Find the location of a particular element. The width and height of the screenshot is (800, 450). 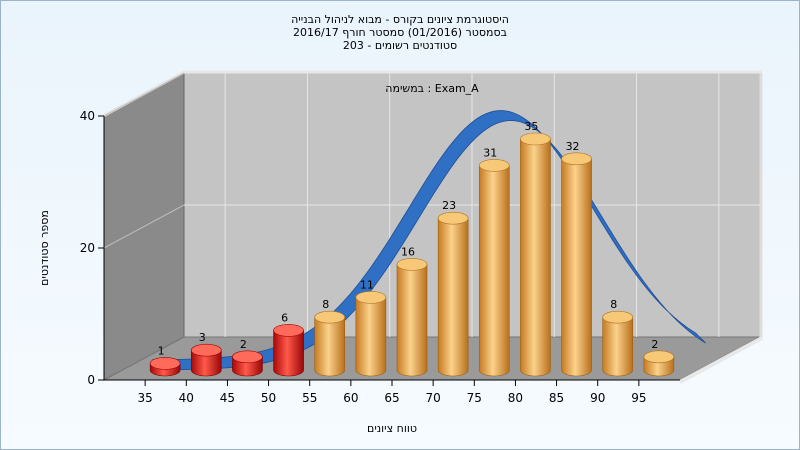

x-tick-label: 40 is located at coordinates (186, 398).